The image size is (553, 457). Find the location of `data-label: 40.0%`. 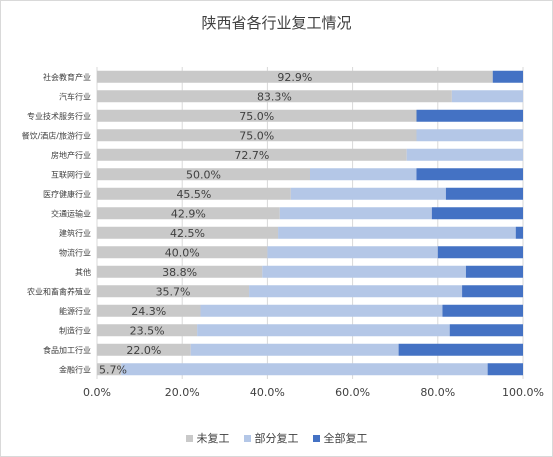

data-label: 40.0% is located at coordinates (182, 252).